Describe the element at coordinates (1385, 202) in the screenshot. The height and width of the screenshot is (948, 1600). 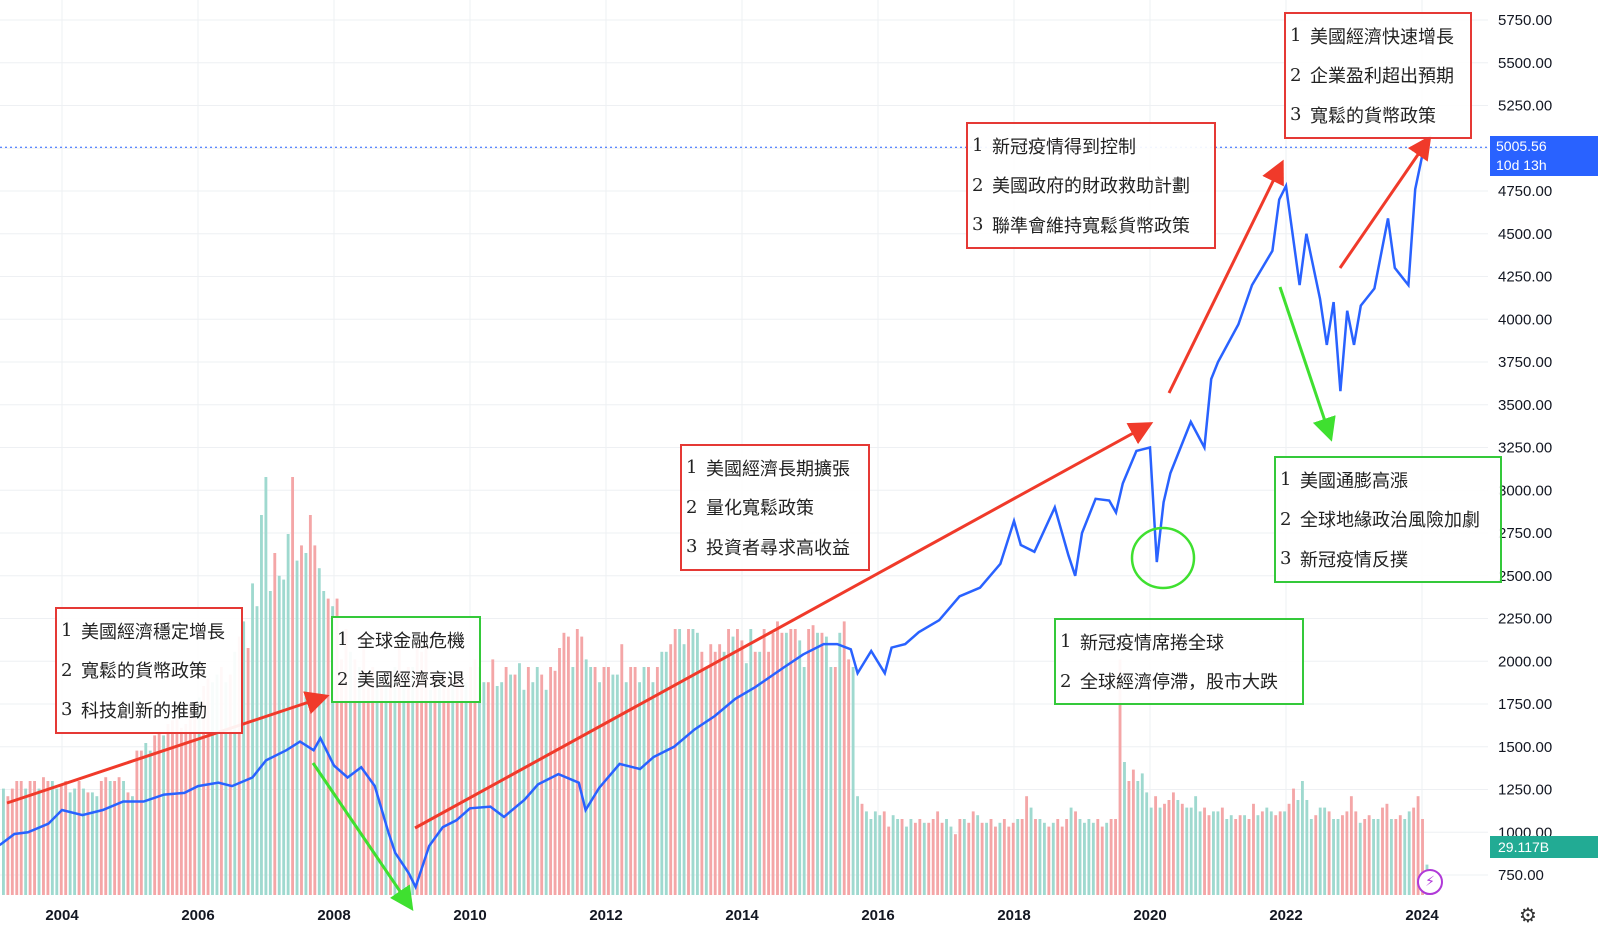
I see `red-trend-arrow` at that location.